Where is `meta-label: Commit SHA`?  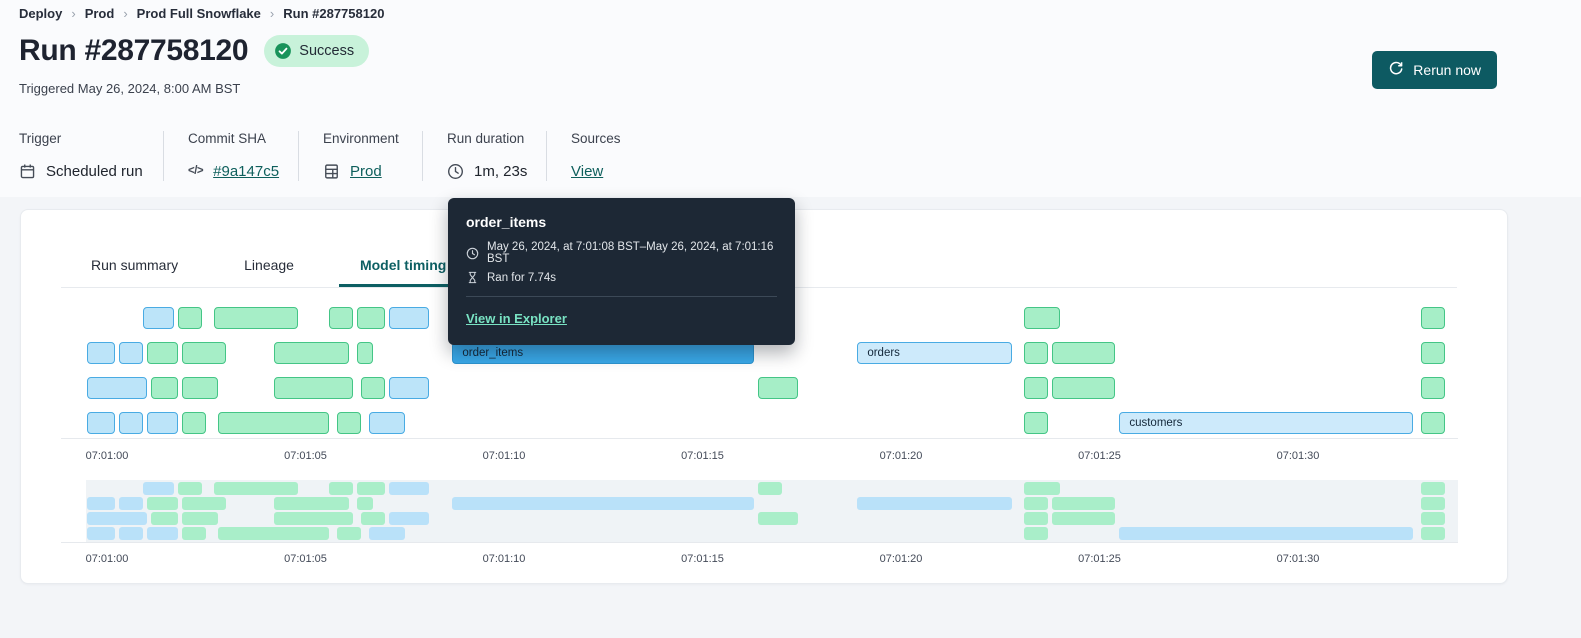 meta-label: Commit SHA is located at coordinates (227, 138).